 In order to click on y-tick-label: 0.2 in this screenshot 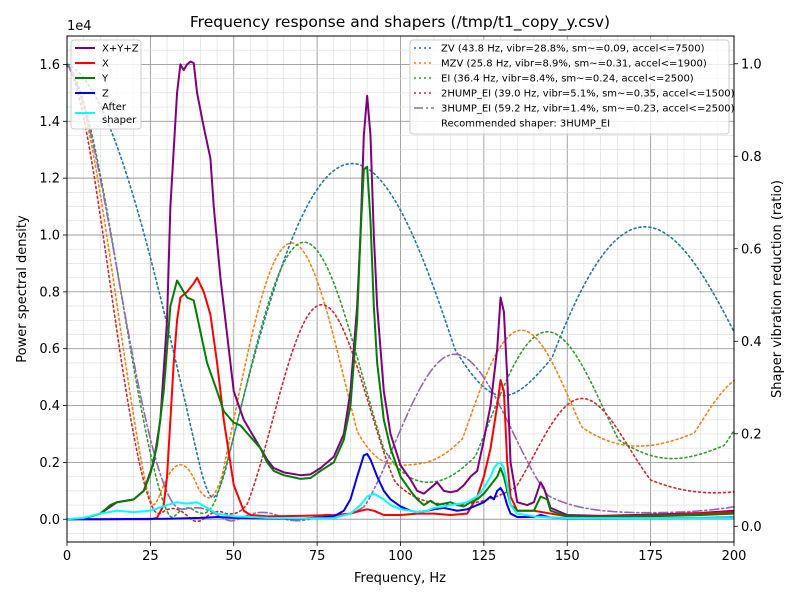, I will do `click(49, 463)`.